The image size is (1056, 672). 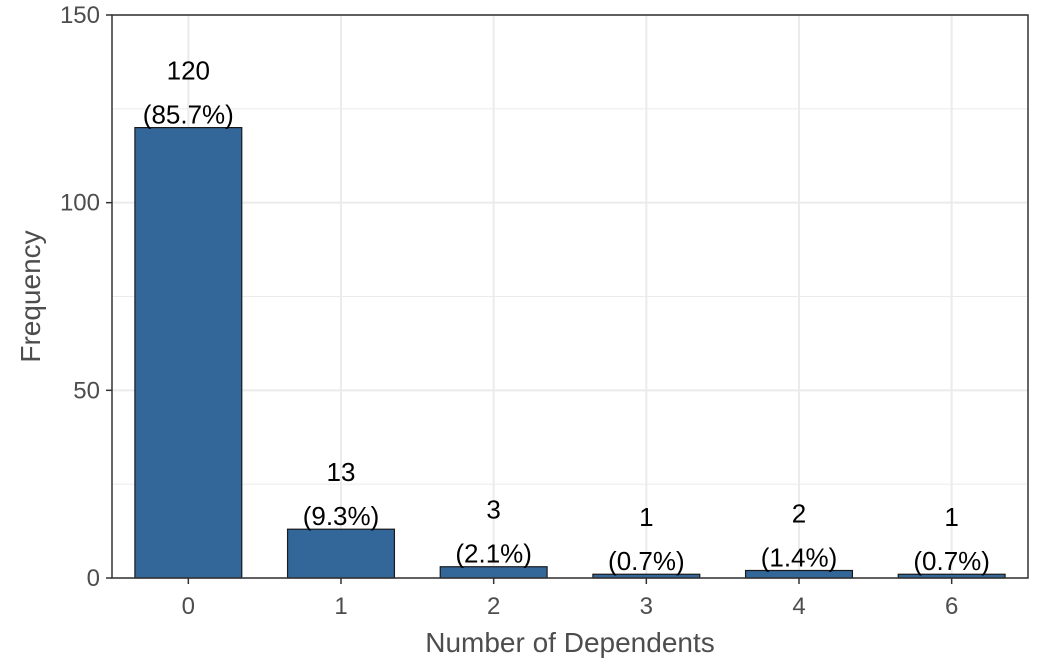 I want to click on count-label: 120, so click(x=188, y=71).